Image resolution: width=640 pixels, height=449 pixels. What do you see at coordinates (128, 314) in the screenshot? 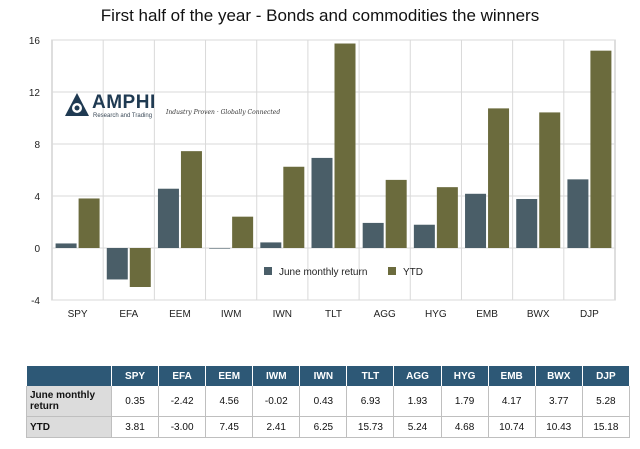
I see `x-tick-label: EFA` at bounding box center [128, 314].